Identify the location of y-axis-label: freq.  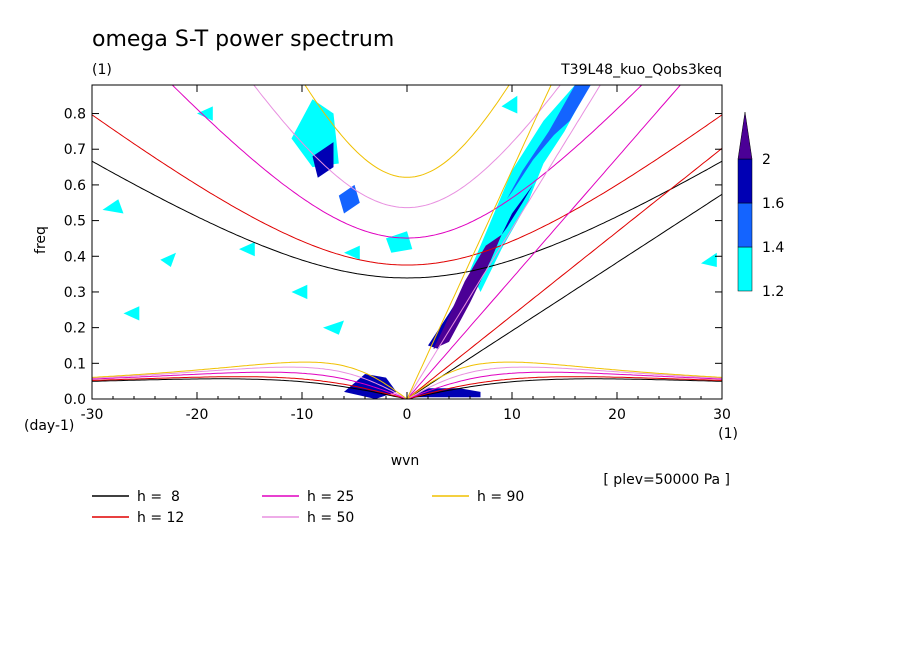
(41, 240).